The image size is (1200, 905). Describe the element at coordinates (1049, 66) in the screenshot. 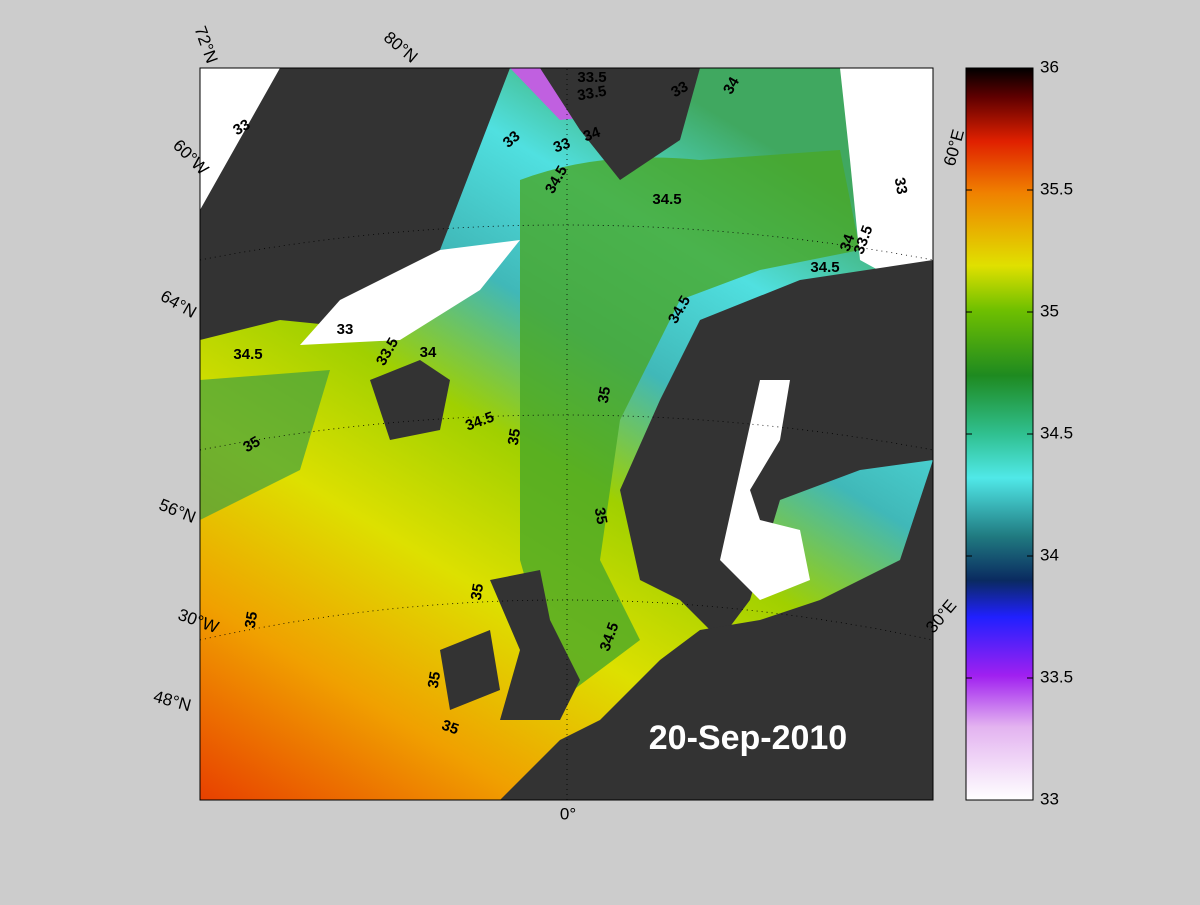

I see `colorbar-tick-label: 36` at that location.